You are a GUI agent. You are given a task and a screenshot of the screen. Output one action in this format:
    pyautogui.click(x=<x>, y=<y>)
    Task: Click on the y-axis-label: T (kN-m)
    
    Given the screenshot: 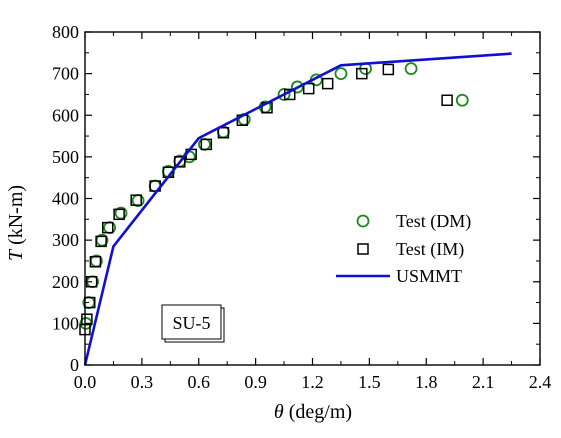 What is the action you would take?
    pyautogui.click(x=16, y=223)
    